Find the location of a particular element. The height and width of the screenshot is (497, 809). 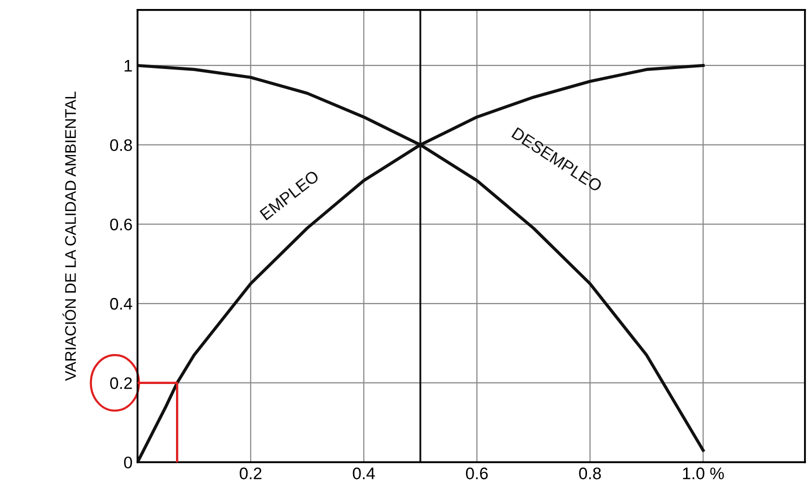

y-tick-label: 0.8 is located at coordinates (121, 145).